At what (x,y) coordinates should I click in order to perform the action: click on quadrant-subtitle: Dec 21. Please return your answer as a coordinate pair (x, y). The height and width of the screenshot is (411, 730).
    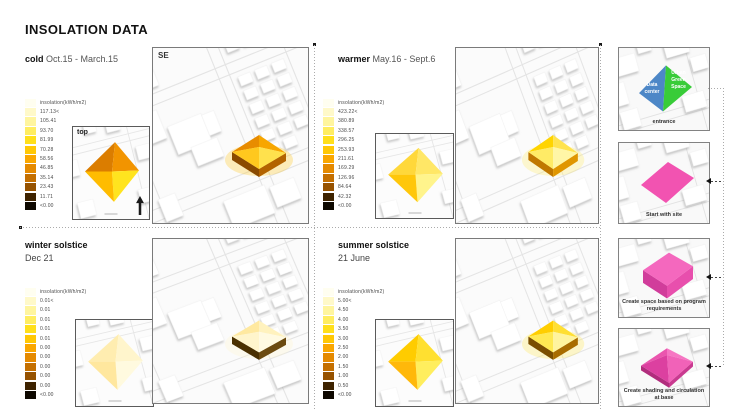
    Looking at the image, I should click on (39, 258).